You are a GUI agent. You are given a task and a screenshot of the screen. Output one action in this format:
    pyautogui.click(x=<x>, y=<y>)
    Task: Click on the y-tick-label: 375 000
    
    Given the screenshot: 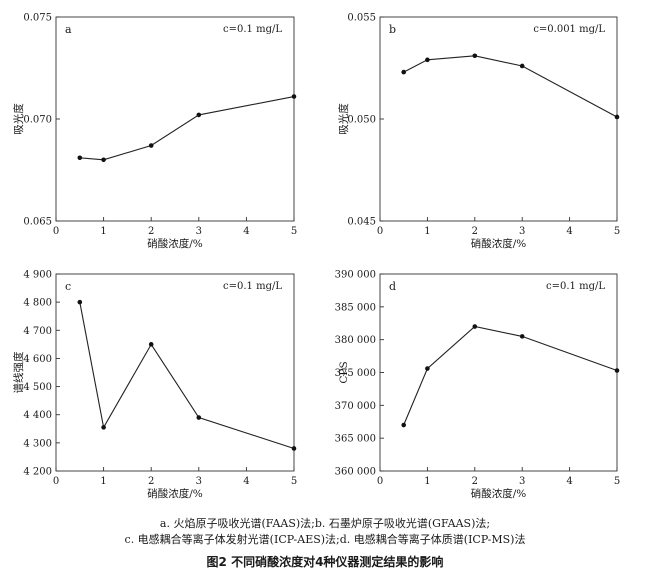 What is the action you would take?
    pyautogui.click(x=355, y=373)
    